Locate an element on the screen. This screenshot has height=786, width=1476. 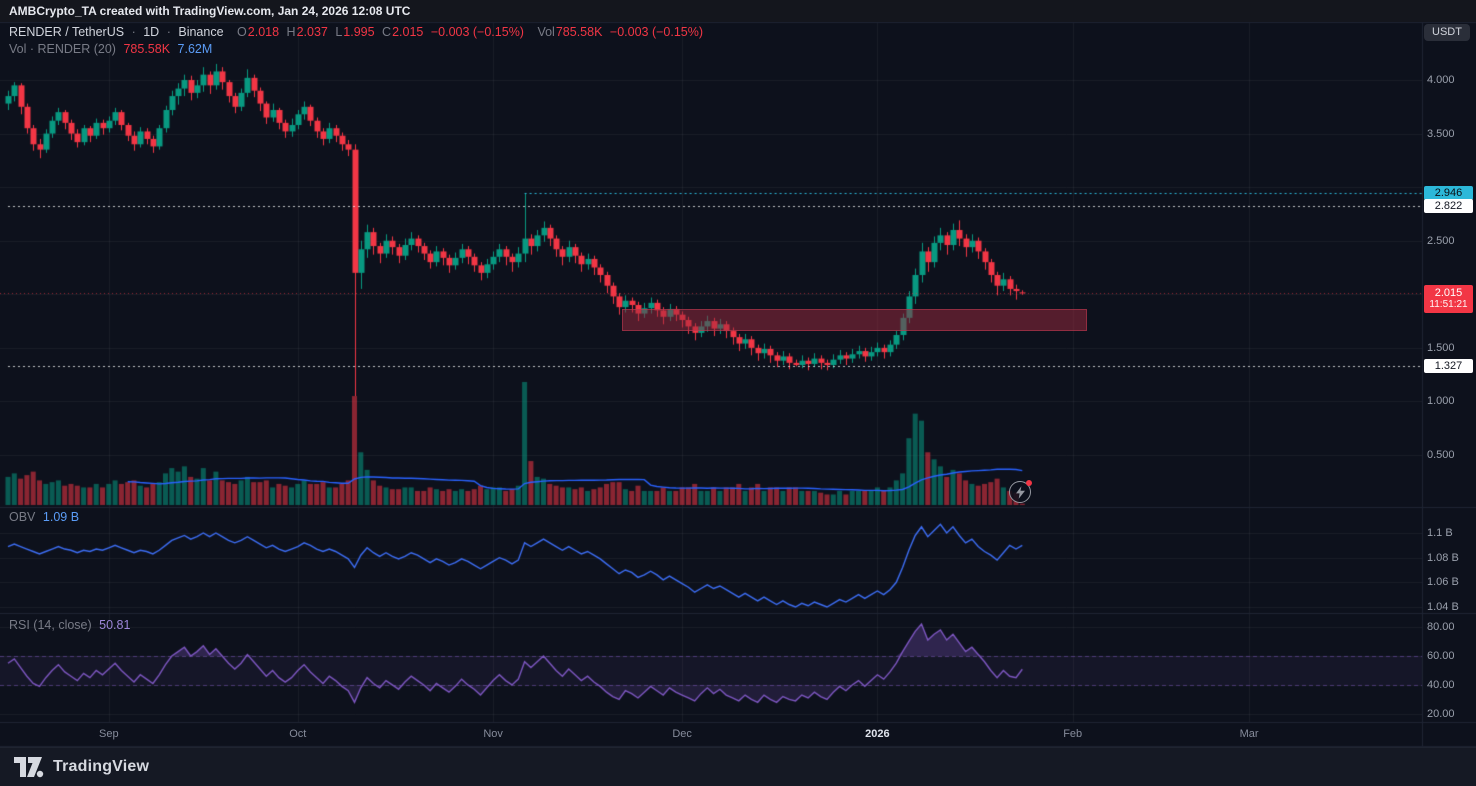
volume-ma-value: 7.62M is located at coordinates (195, 49).